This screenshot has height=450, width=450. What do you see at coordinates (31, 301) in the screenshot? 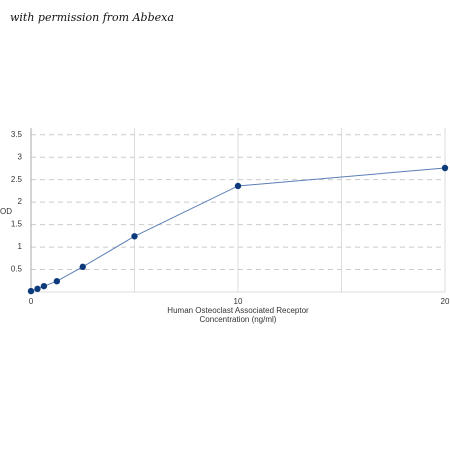
I see `x-tick-label: 0` at bounding box center [31, 301].